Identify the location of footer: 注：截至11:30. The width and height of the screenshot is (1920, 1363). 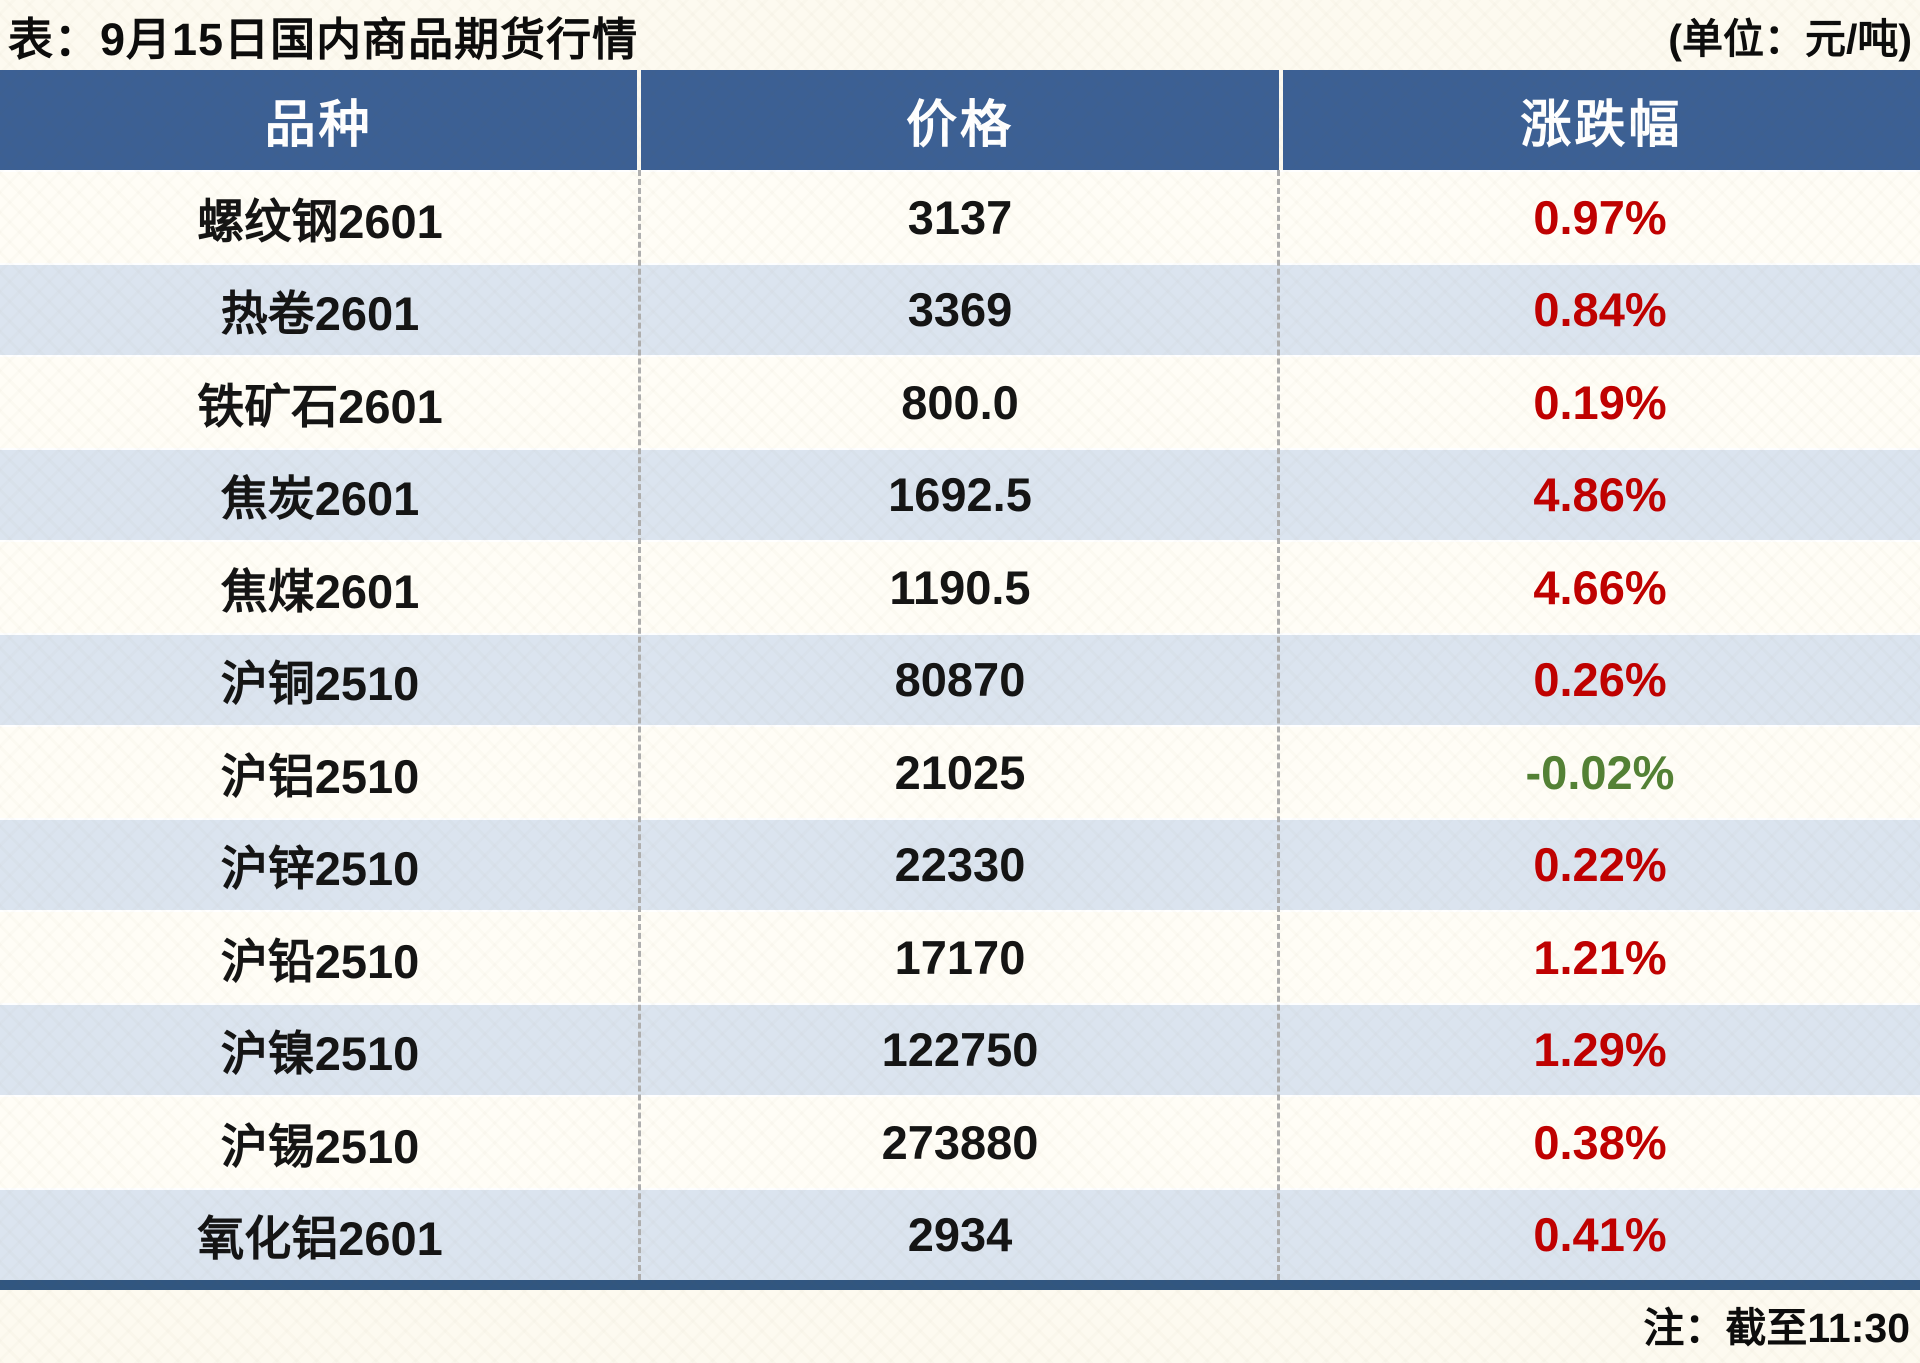
(960, 1324).